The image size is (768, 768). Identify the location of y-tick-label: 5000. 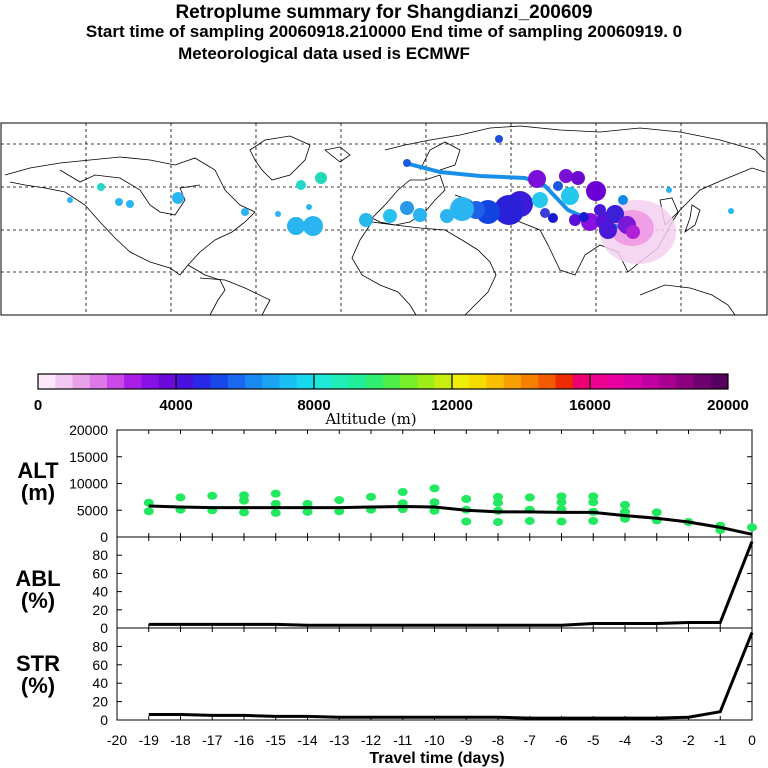
(92, 510).